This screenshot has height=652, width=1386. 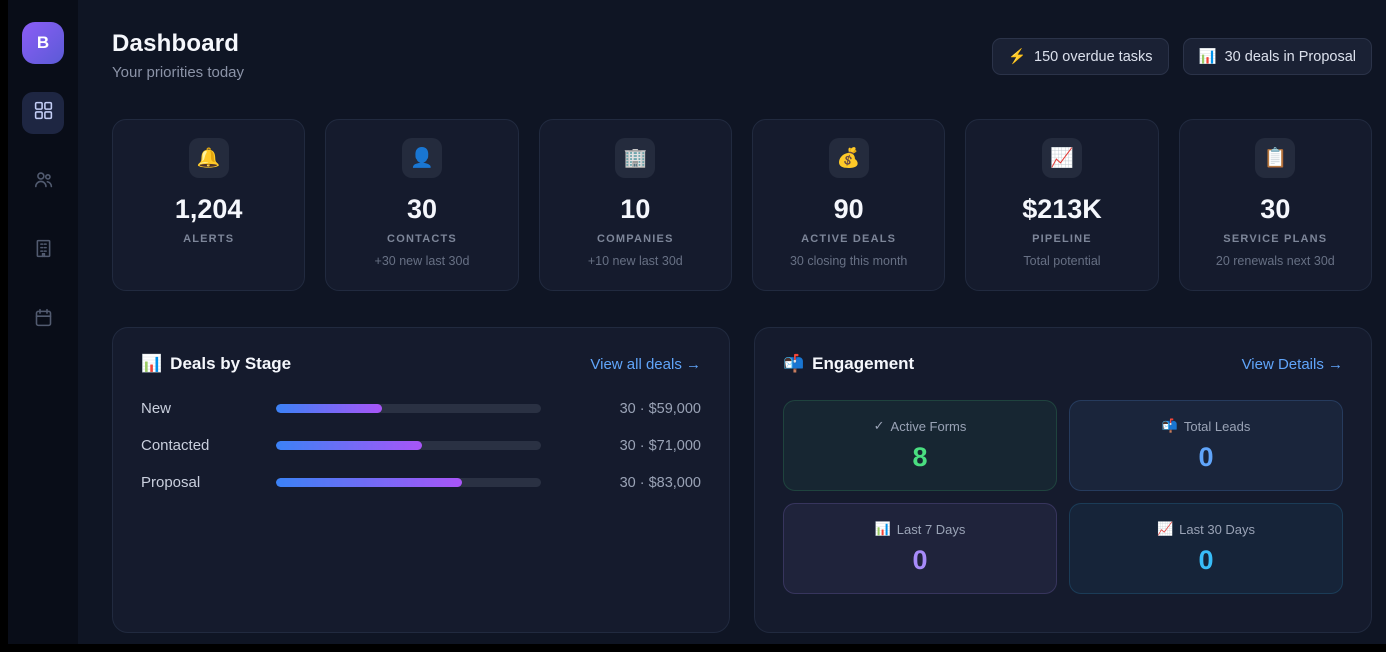 What do you see at coordinates (43, 43) in the screenshot?
I see `brand-logo: B` at bounding box center [43, 43].